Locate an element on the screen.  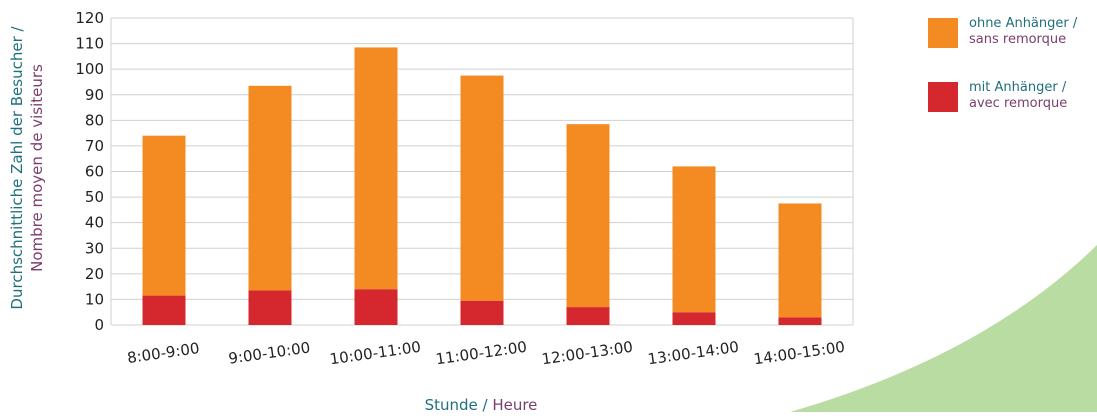
x-tick-label: 9:00-10:00 is located at coordinates (269, 352).